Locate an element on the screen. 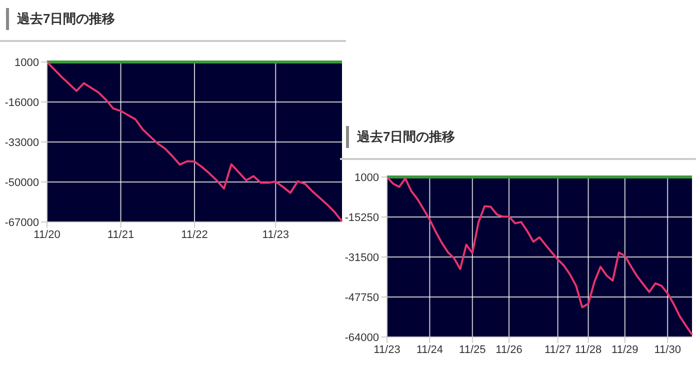  x-tick-label: 11/22 is located at coordinates (194, 234).